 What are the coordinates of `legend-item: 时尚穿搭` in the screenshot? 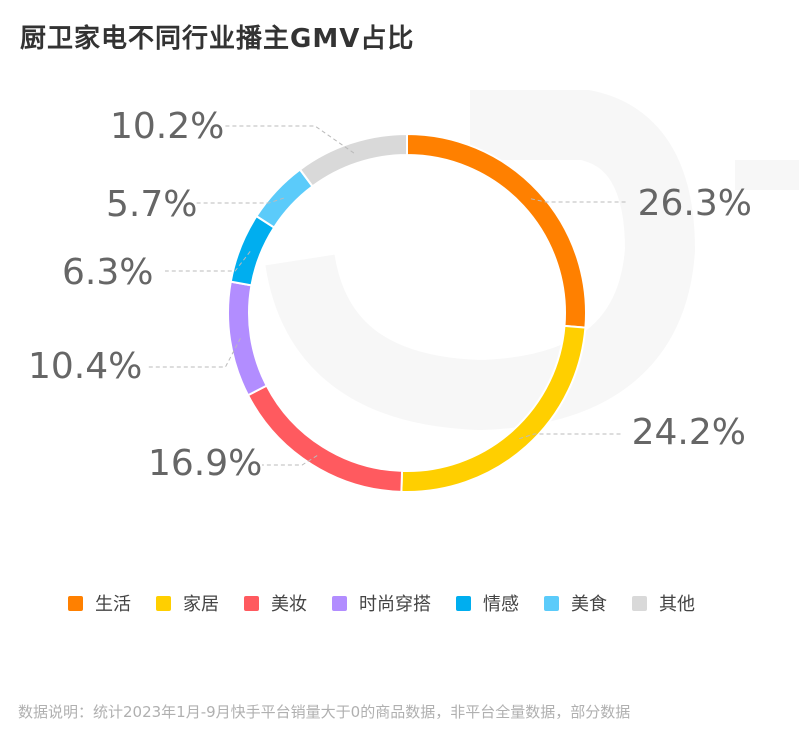 It's located at (381, 603).